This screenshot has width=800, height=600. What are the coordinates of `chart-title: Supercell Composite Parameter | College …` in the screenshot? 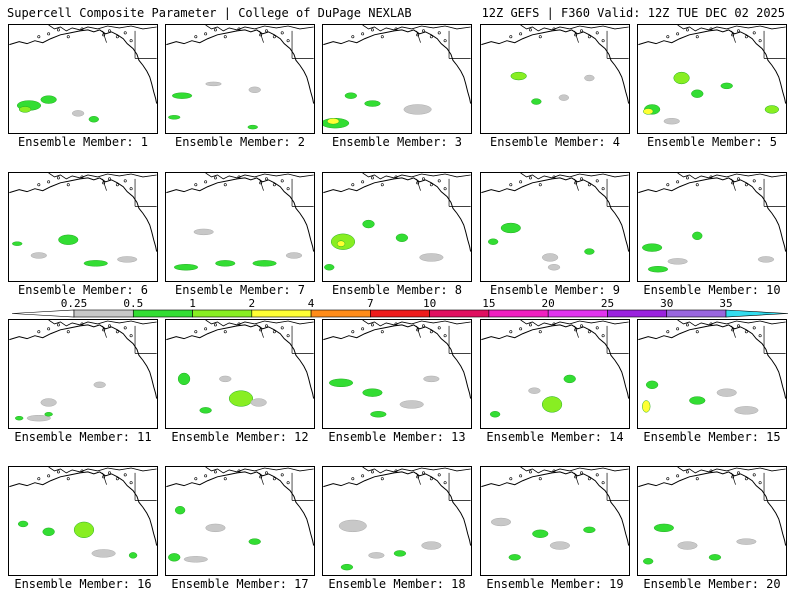 It's located at (209, 13).